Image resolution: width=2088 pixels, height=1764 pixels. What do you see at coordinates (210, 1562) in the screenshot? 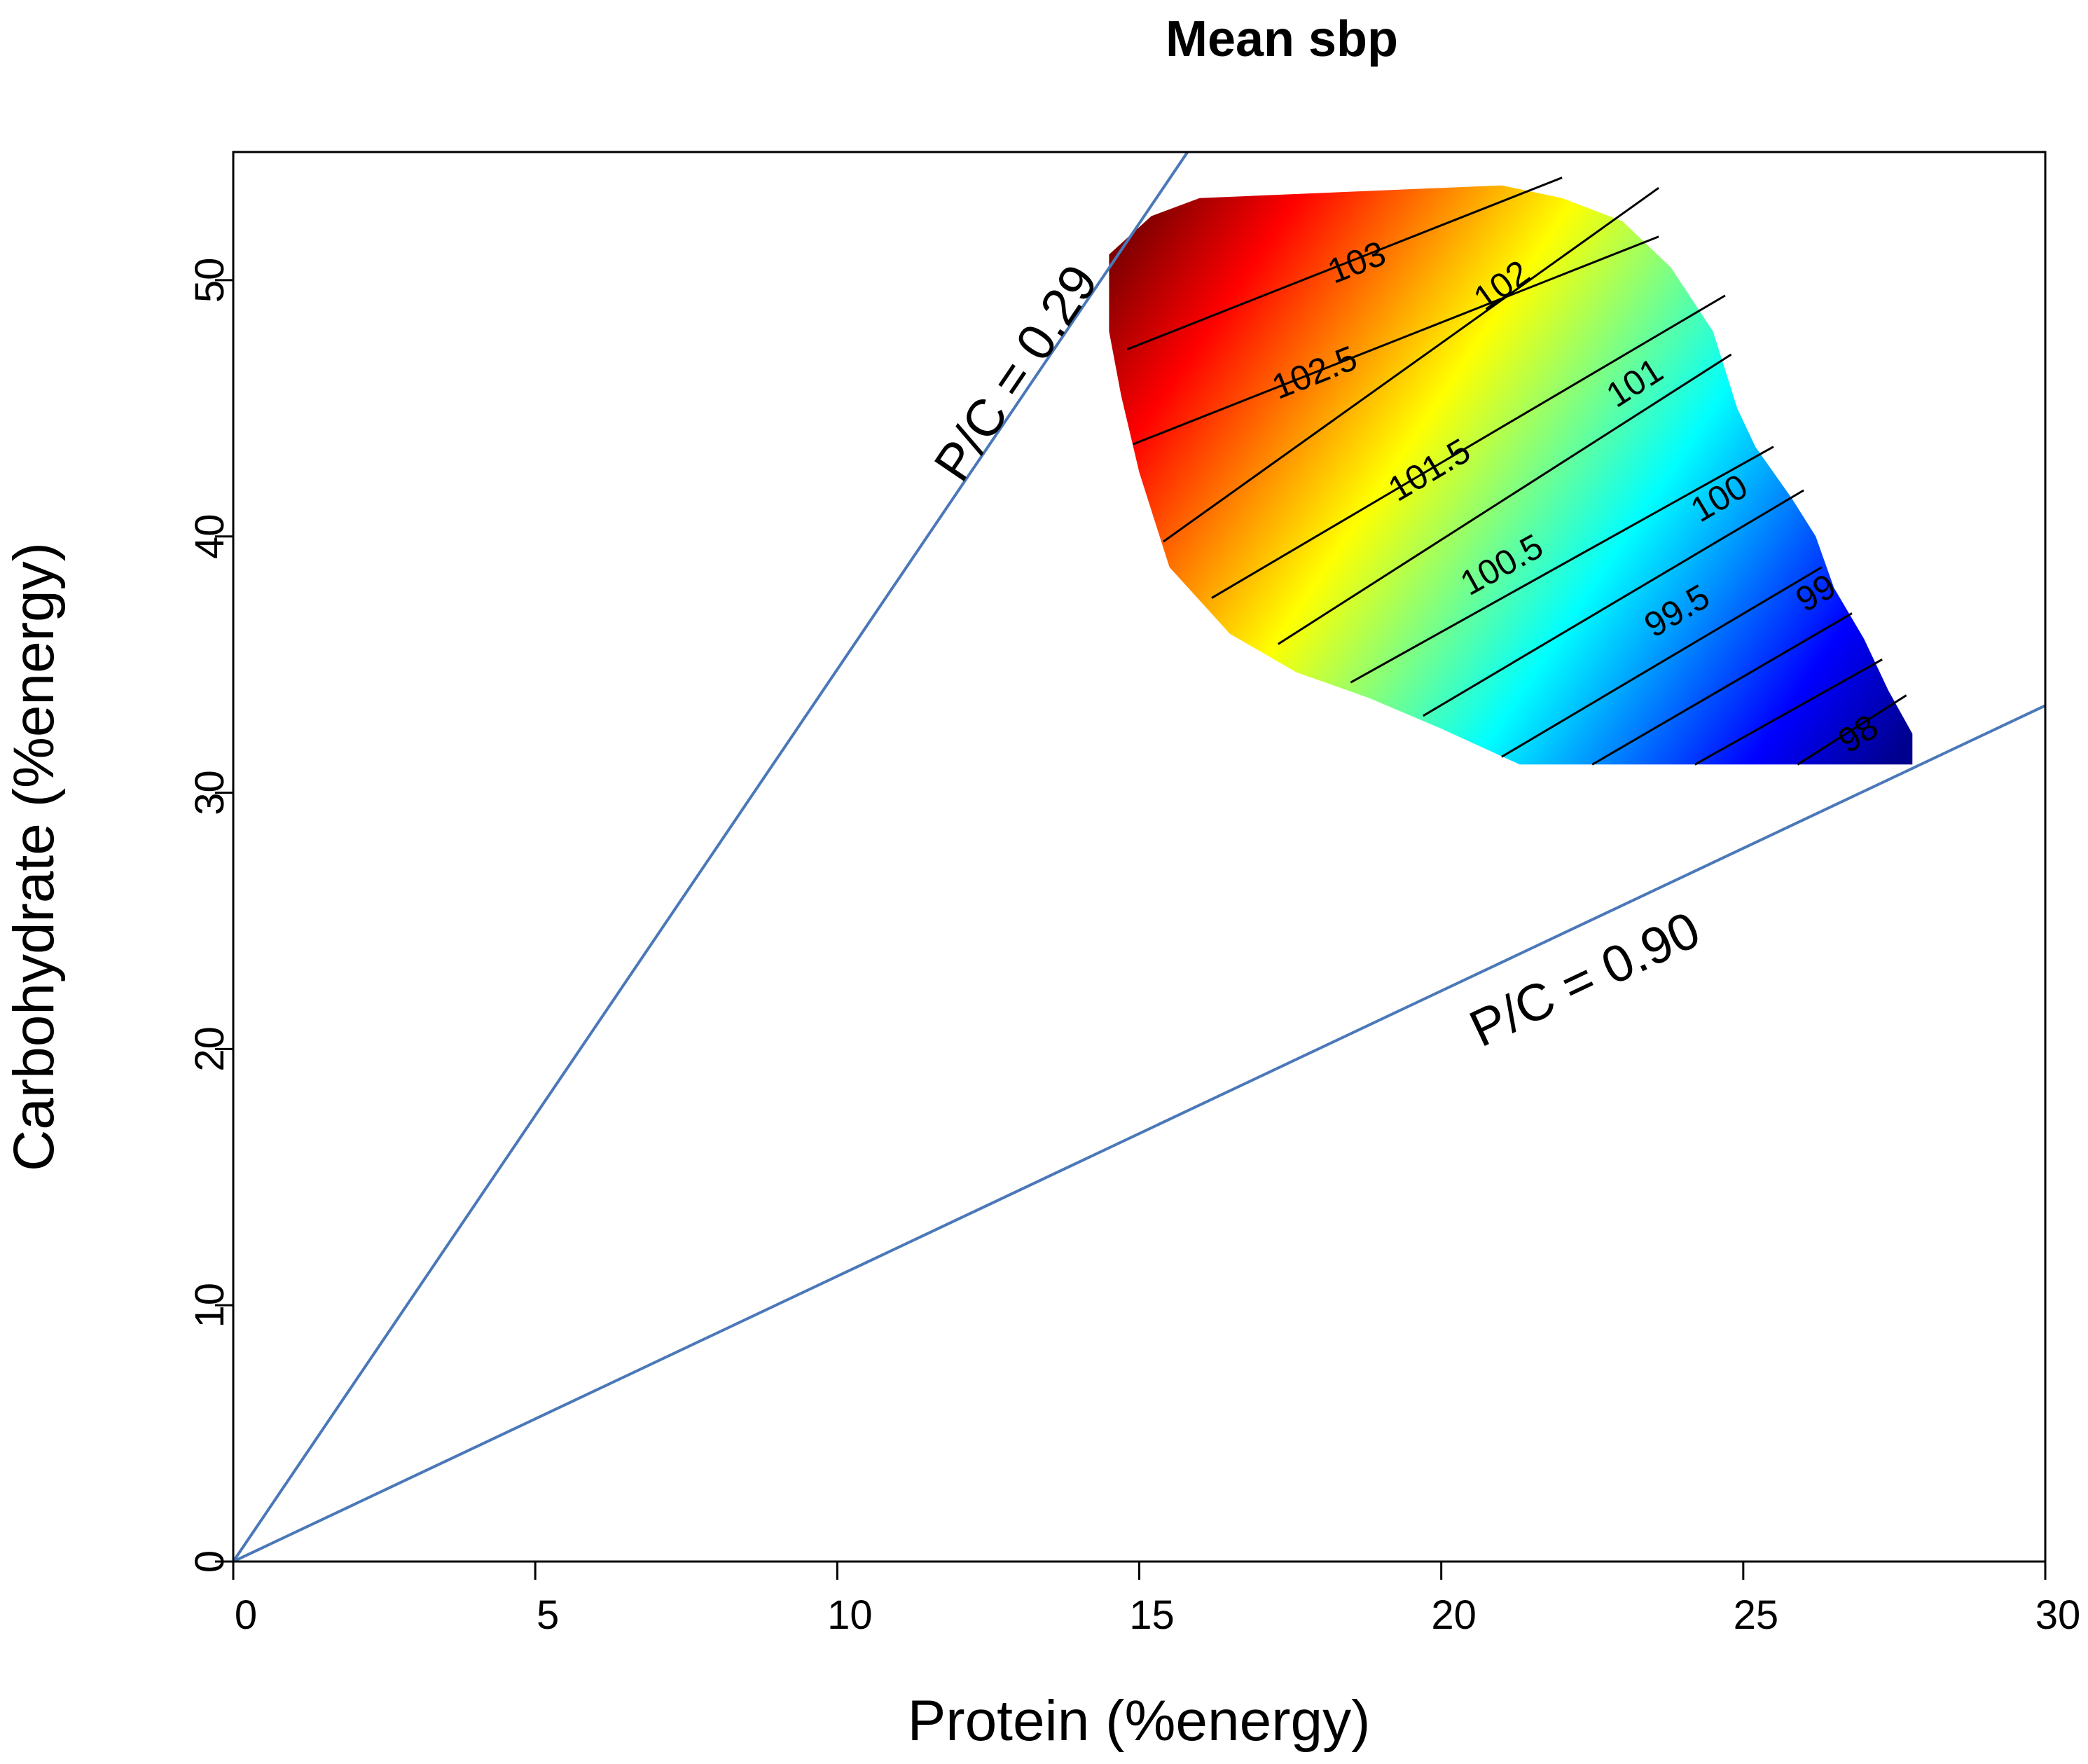
I see `y-tick-label: 0` at bounding box center [210, 1562].